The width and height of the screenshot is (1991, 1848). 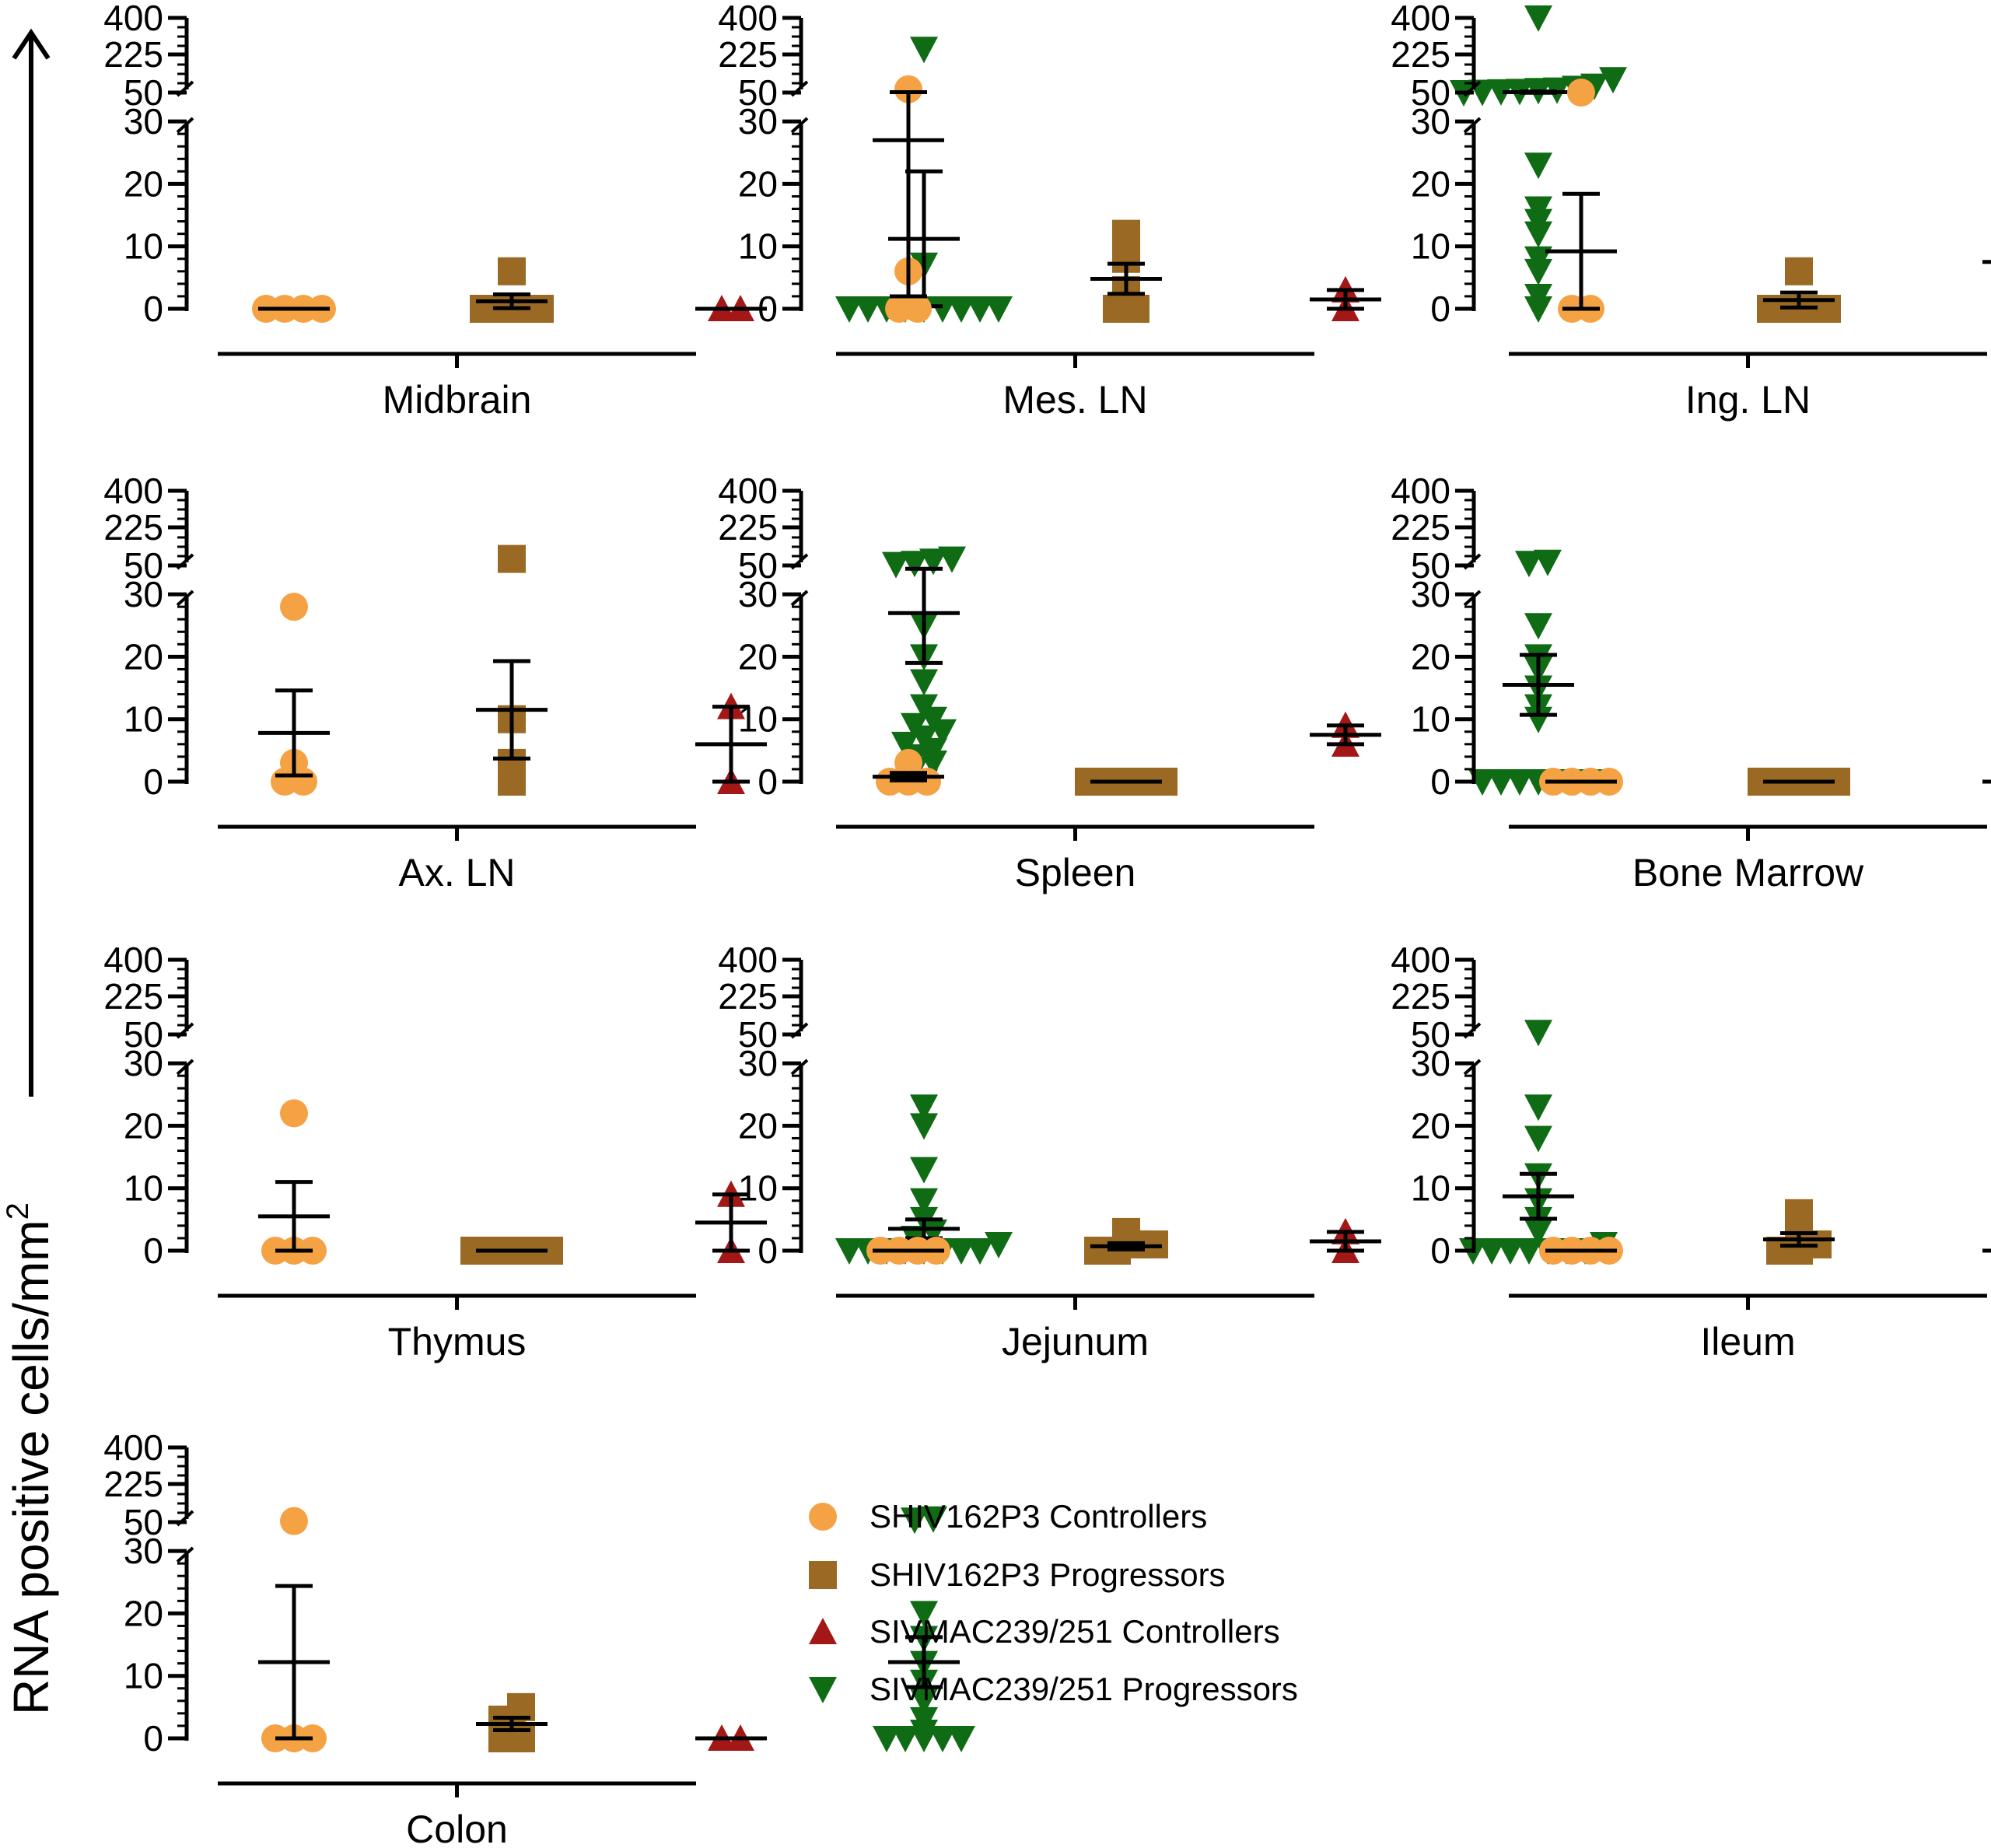 What do you see at coordinates (823, 1517) in the screenshot?
I see `legend-marker-circle` at bounding box center [823, 1517].